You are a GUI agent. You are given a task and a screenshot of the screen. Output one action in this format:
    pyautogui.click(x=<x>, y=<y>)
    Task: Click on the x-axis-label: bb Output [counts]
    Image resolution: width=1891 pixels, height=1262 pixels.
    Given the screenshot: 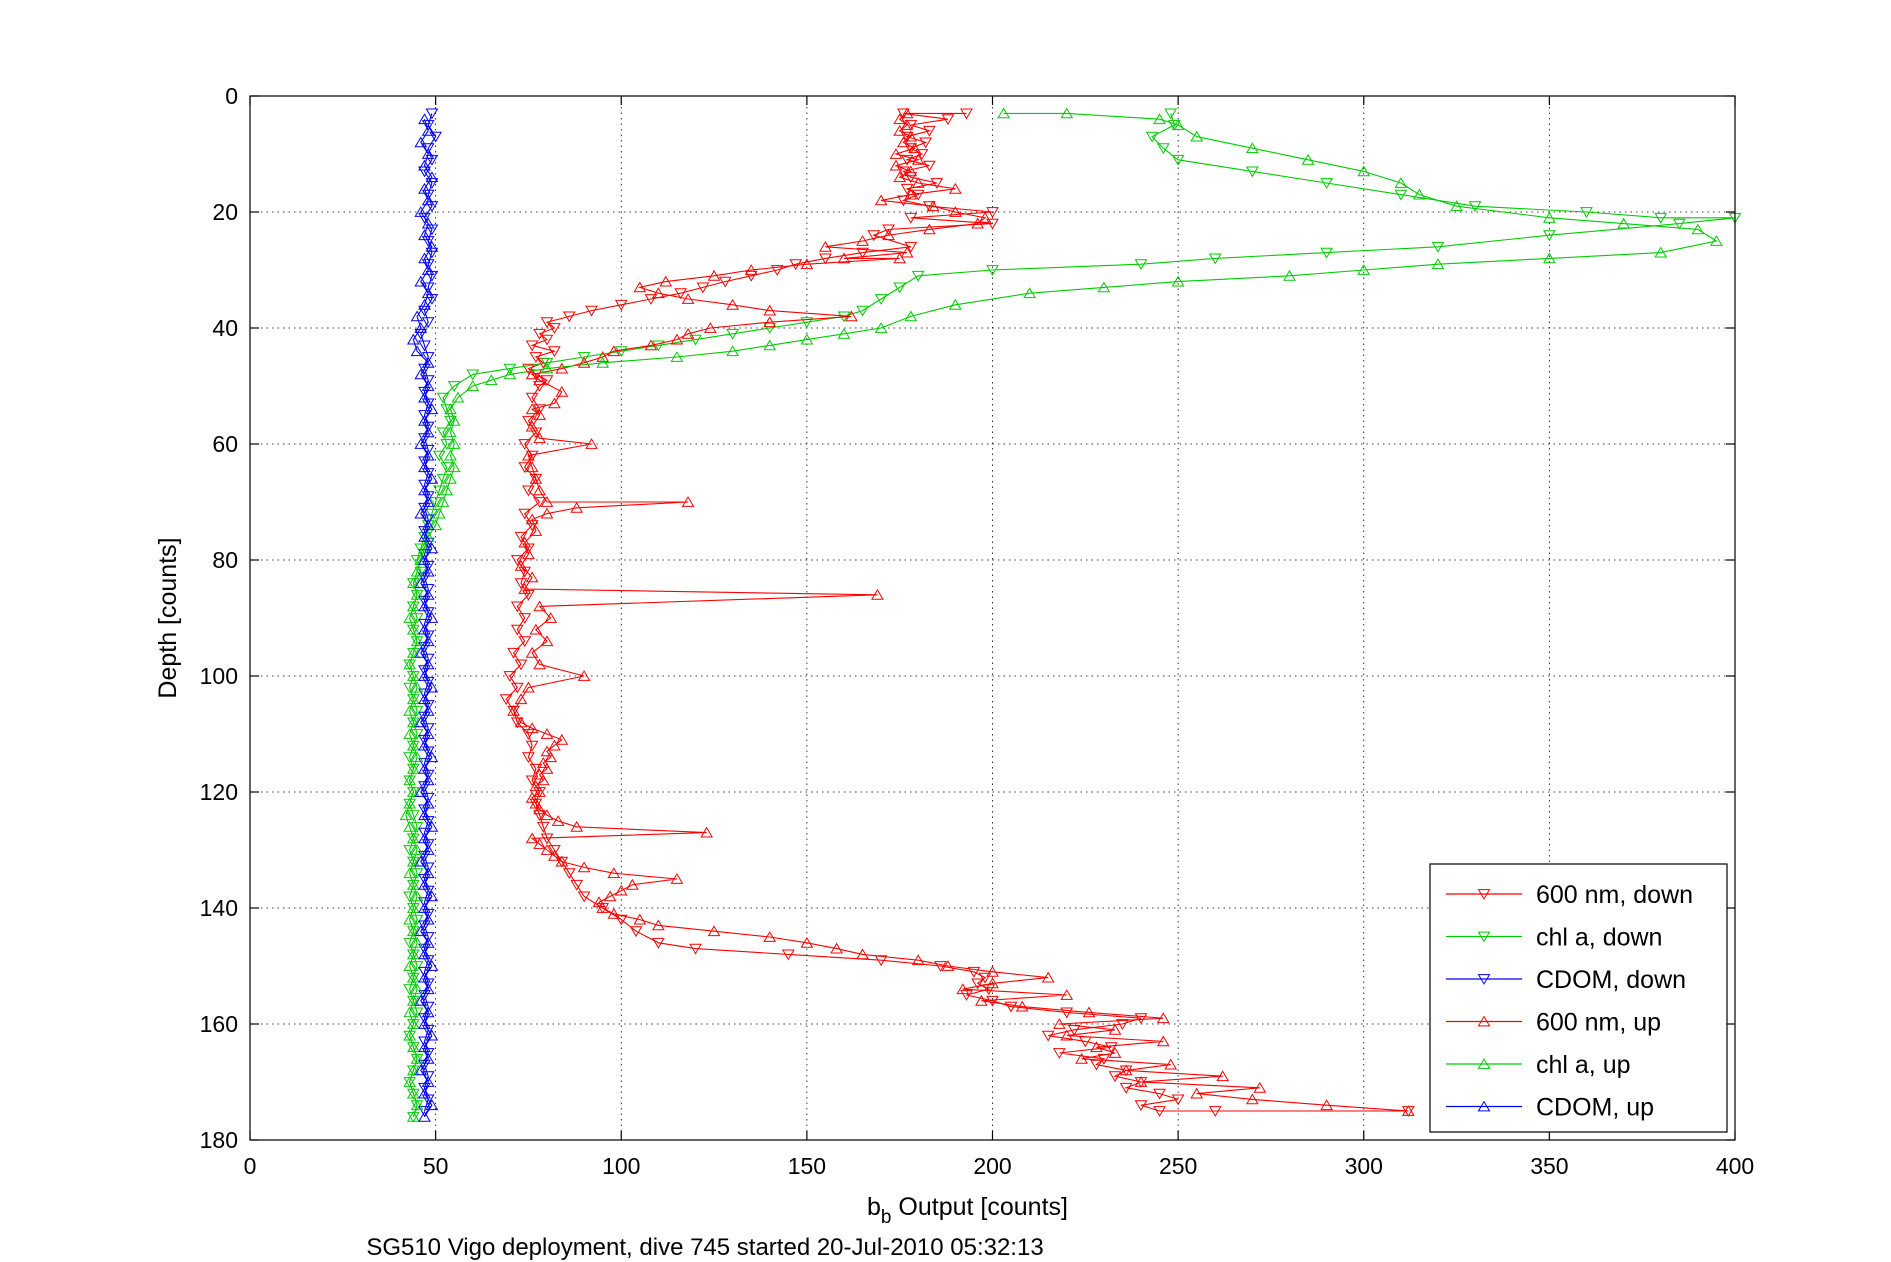 What is the action you would take?
    pyautogui.click(x=967, y=1210)
    